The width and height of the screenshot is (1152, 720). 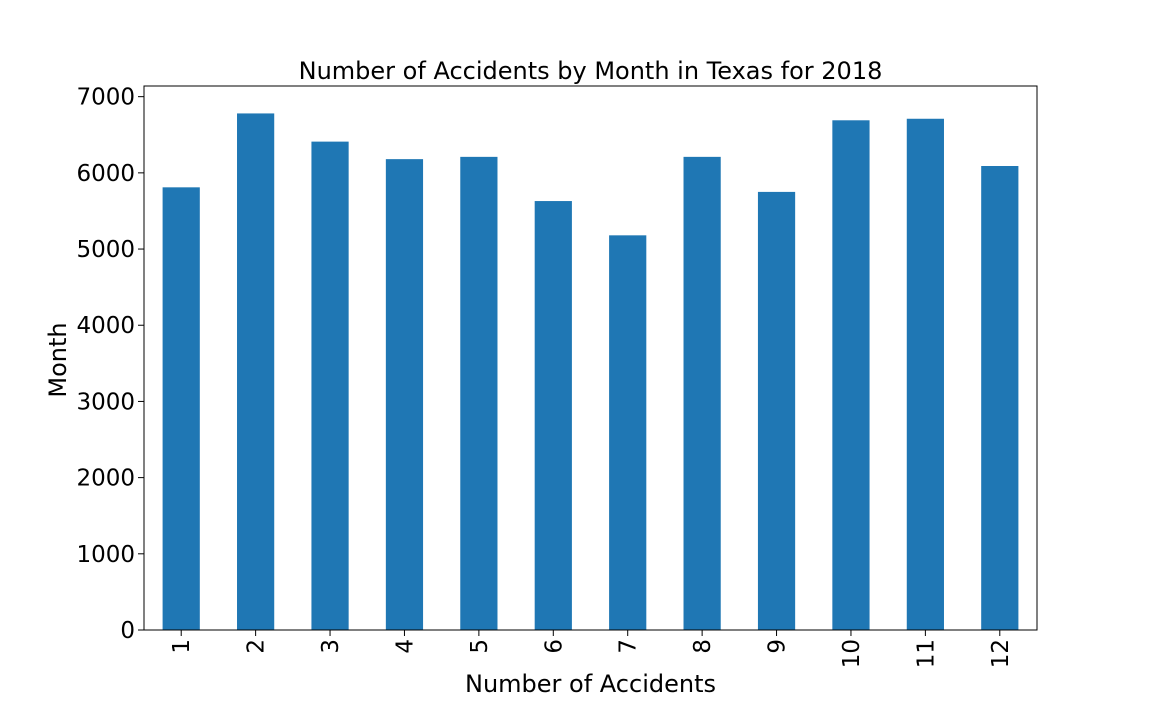 What do you see at coordinates (852, 653) in the screenshot?
I see `x-tick-label: 10` at bounding box center [852, 653].